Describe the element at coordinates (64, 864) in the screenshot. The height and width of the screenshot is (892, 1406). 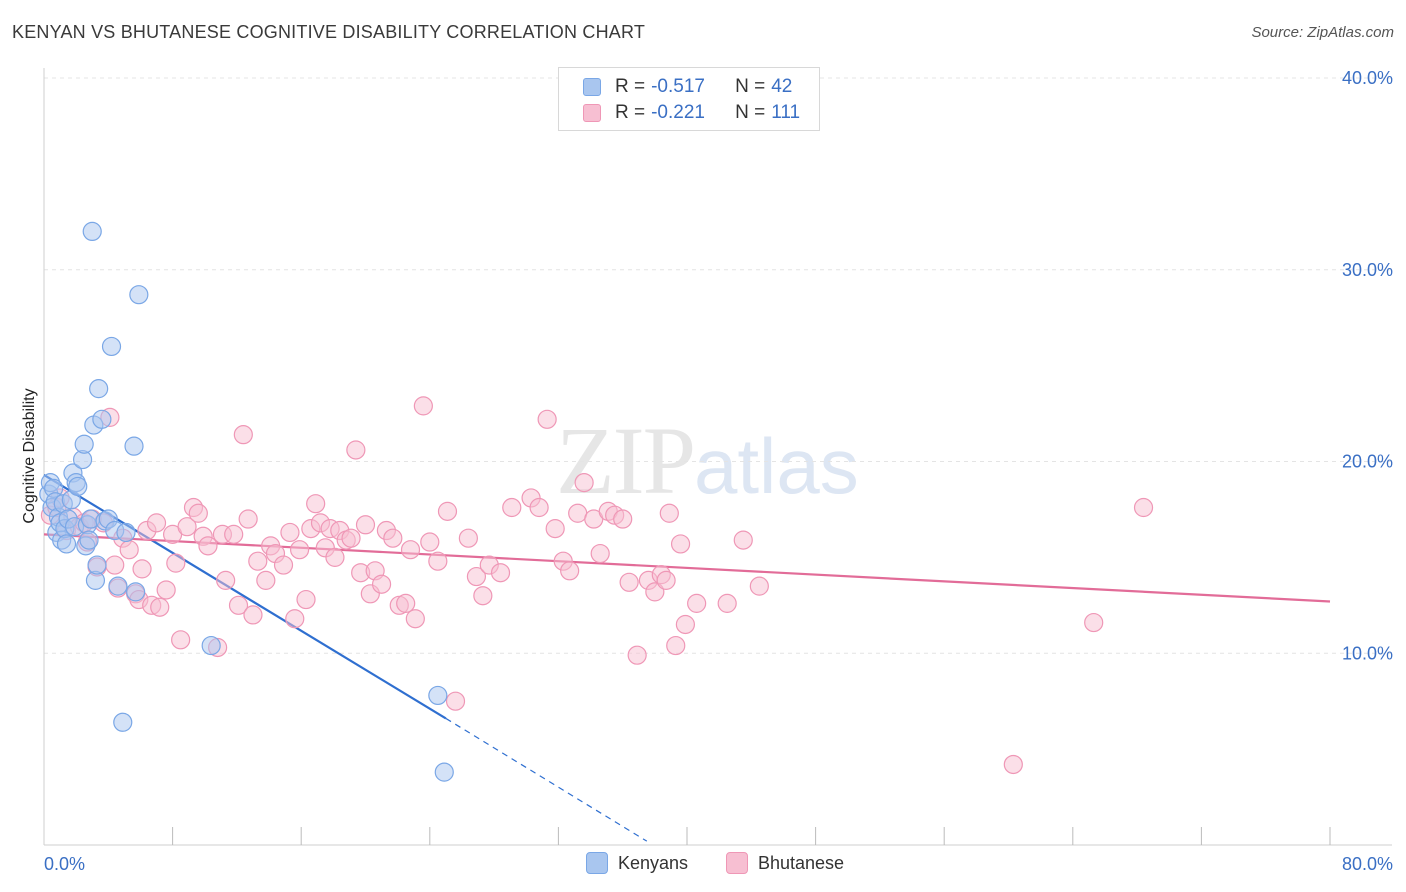
I see `x-tick-label: 0.0%` at that location.